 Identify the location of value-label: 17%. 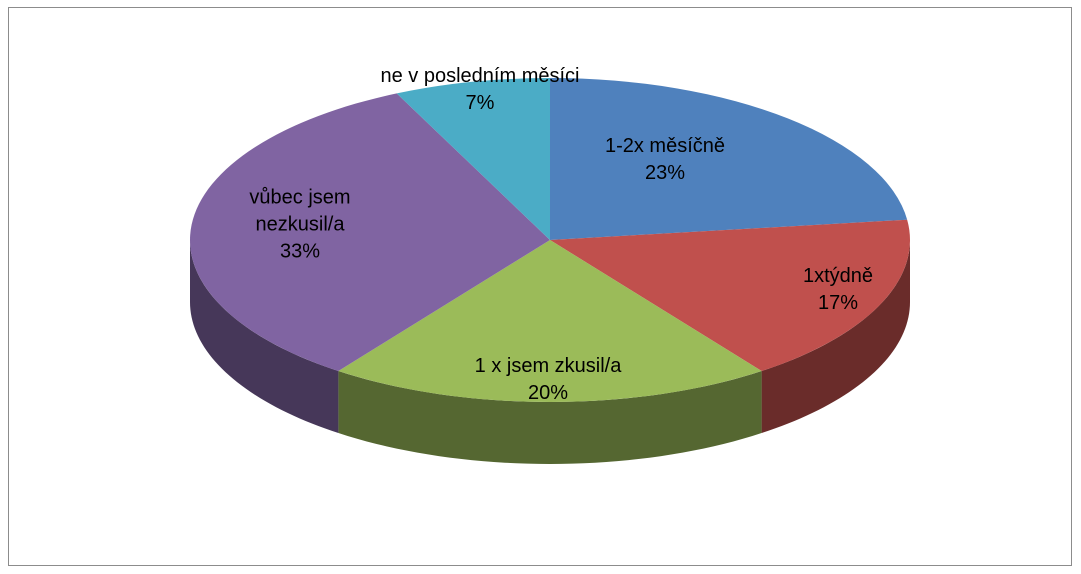
(838, 303).